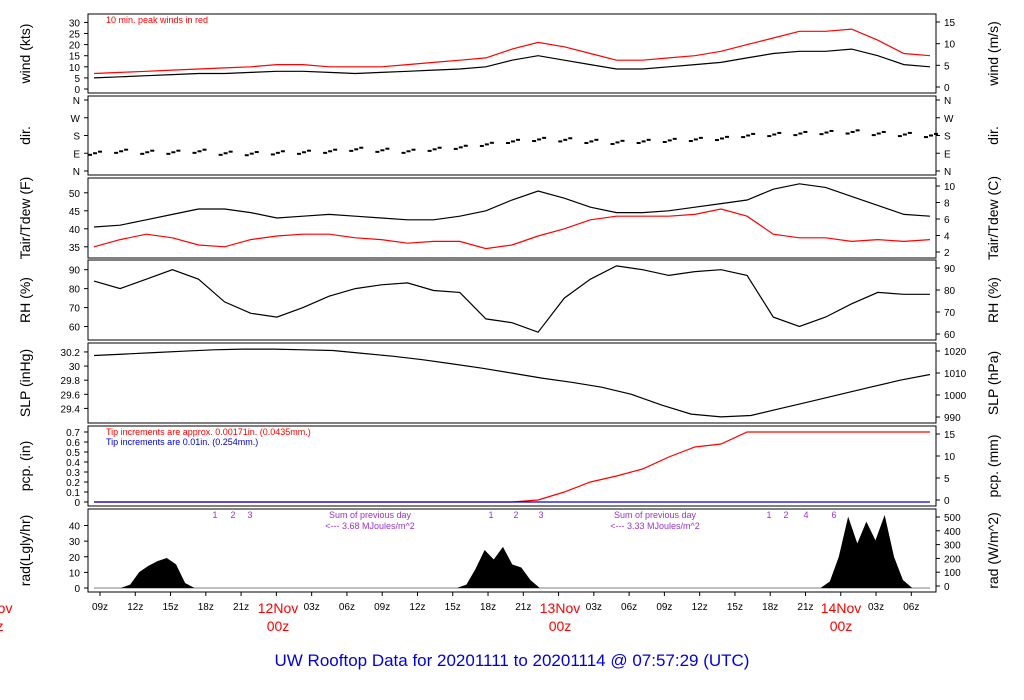 This screenshot has height=700, width=1024. Describe the element at coordinates (370, 526) in the screenshot. I see `daily-sum-value: <--- 3.68 MJoules/m^2` at that location.